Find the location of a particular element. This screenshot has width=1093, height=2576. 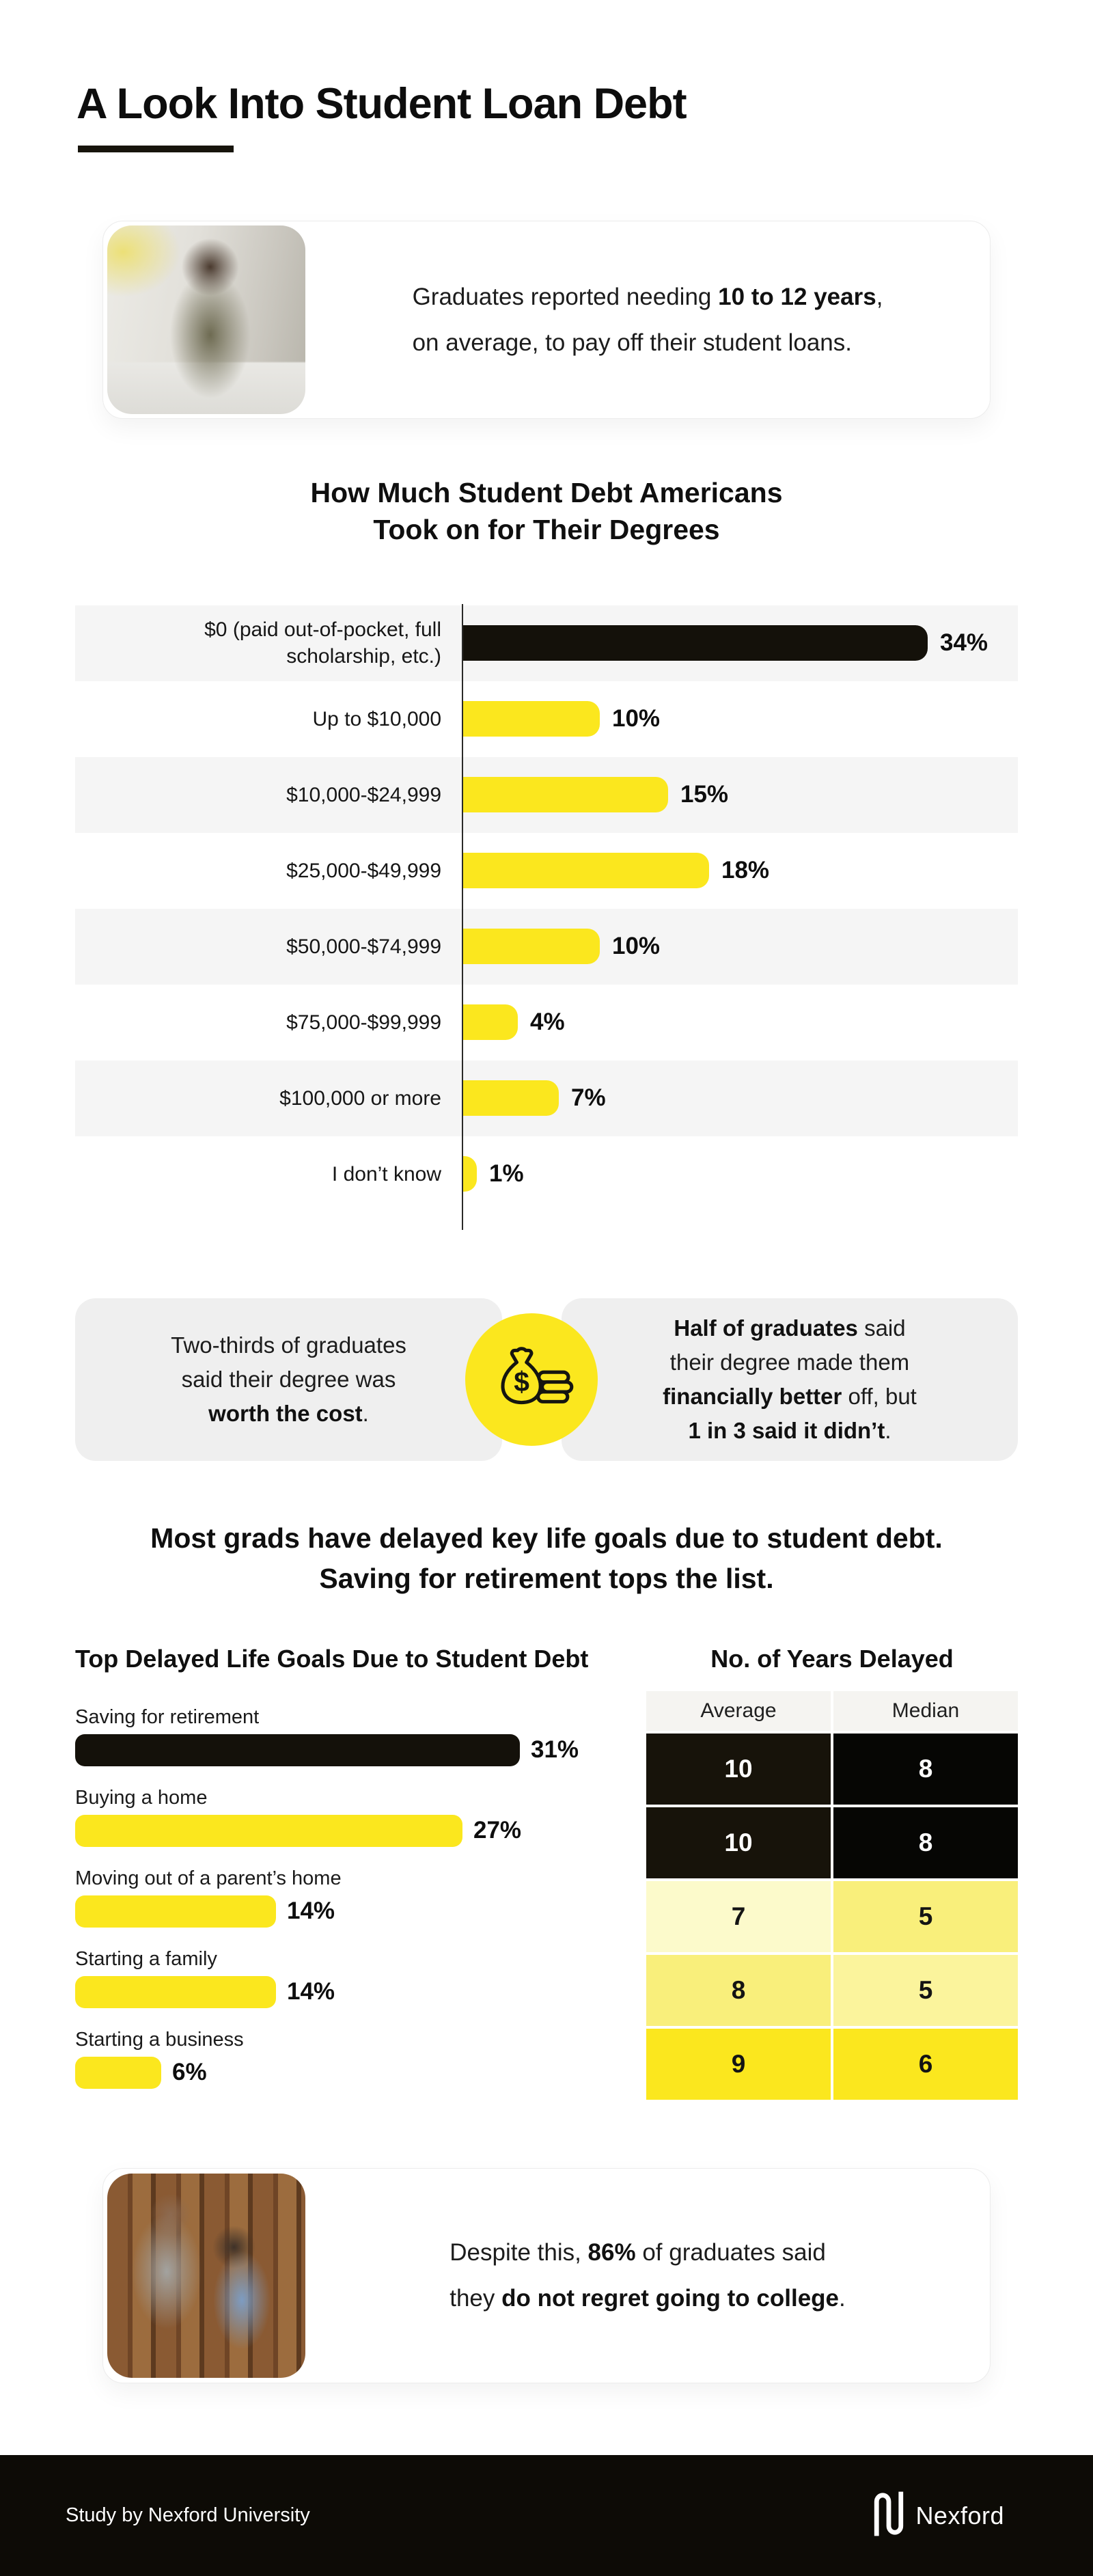

debt-chart-value-label: 4% is located at coordinates (547, 1022).